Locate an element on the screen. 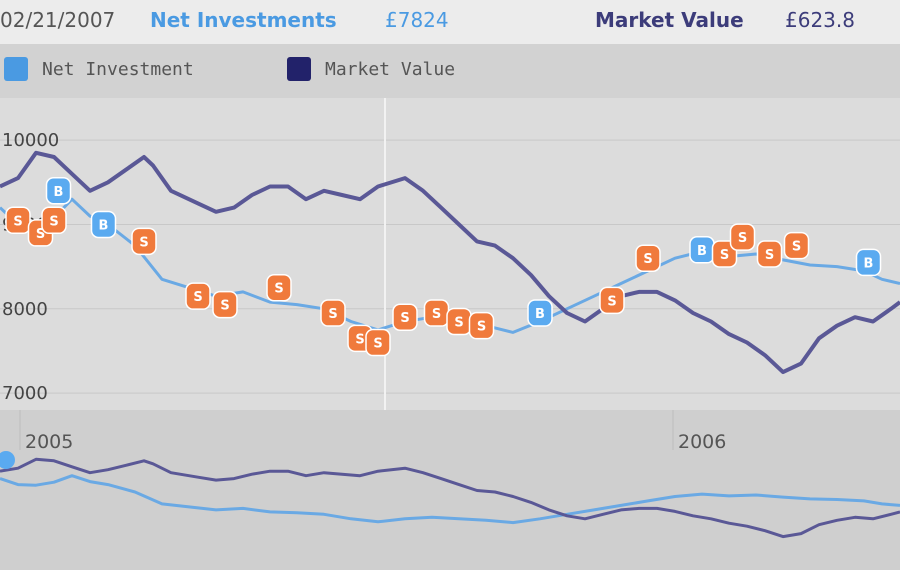  marker-label-16: B is located at coordinates (540, 314).